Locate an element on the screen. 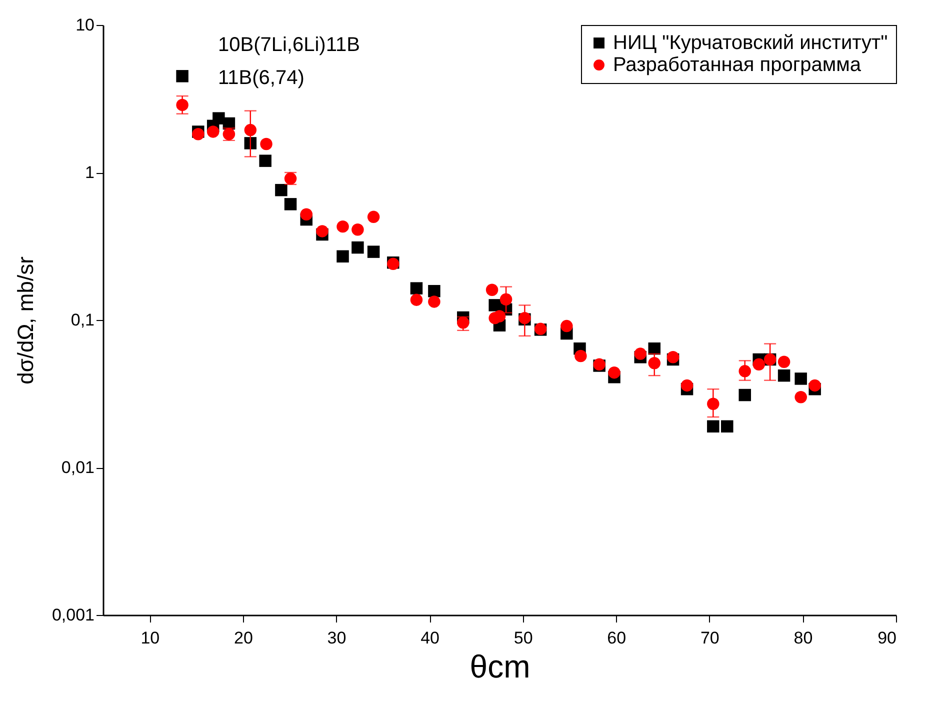 Image resolution: width=938 pixels, height=704 pixels. x-tick-label: 70 is located at coordinates (710, 638).